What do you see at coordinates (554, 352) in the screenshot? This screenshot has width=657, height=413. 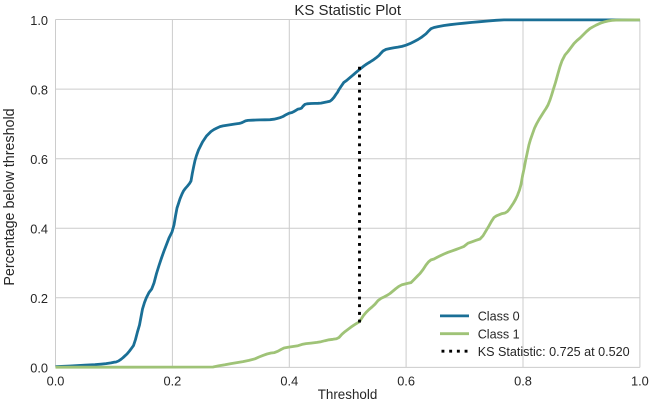 I see `svg-text: KS Statistic: 0.725 at 0.520` at bounding box center [554, 352].